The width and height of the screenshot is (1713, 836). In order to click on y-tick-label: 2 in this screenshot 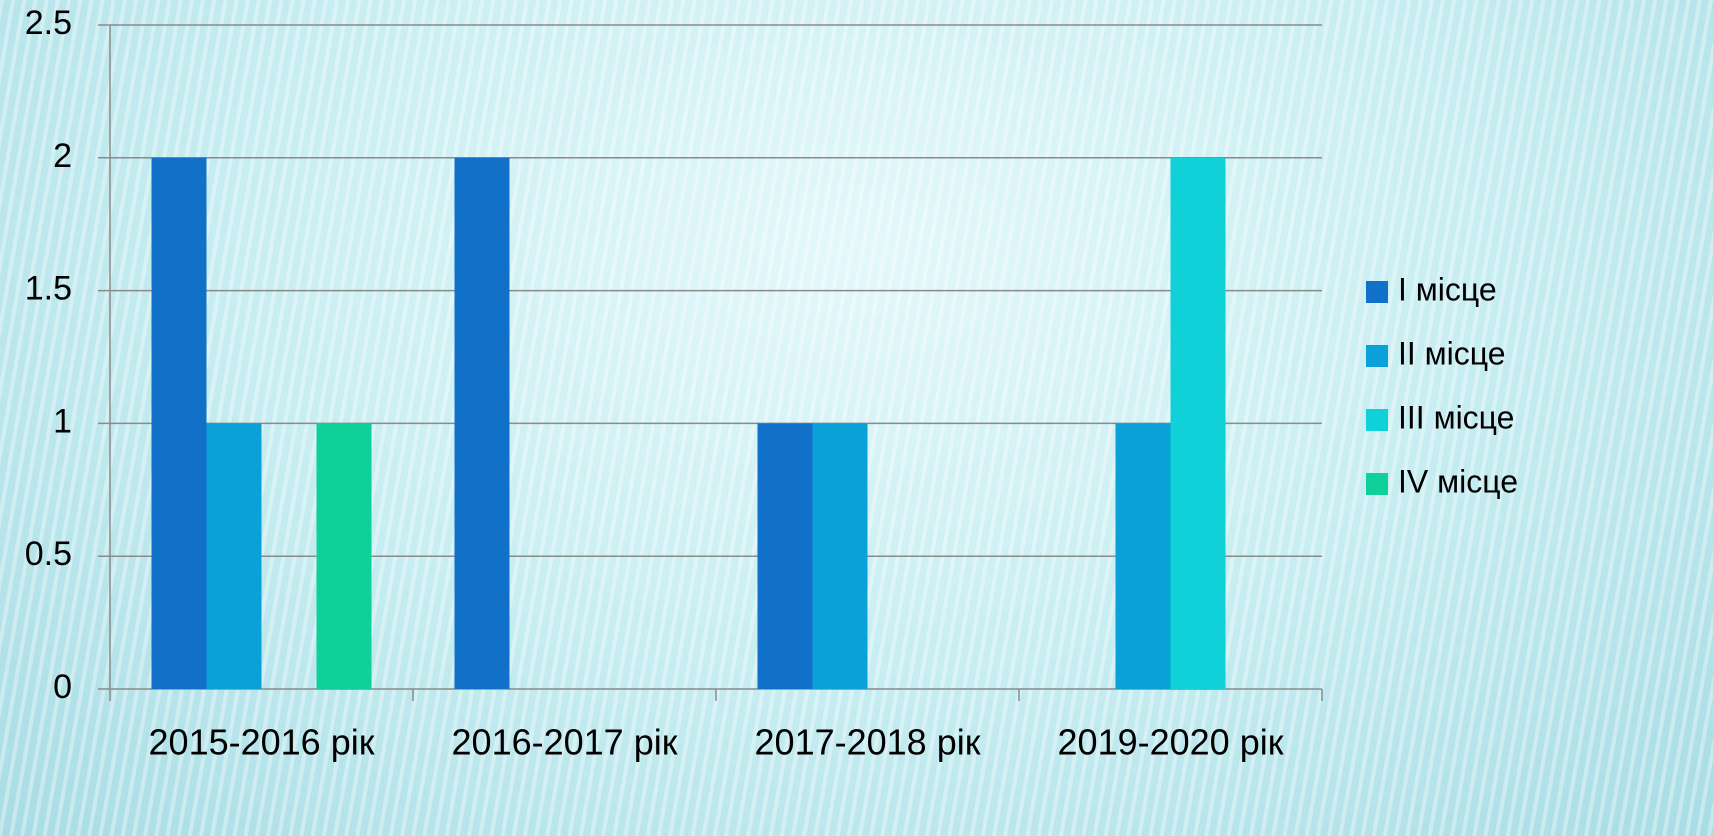, I will do `click(62, 156)`.